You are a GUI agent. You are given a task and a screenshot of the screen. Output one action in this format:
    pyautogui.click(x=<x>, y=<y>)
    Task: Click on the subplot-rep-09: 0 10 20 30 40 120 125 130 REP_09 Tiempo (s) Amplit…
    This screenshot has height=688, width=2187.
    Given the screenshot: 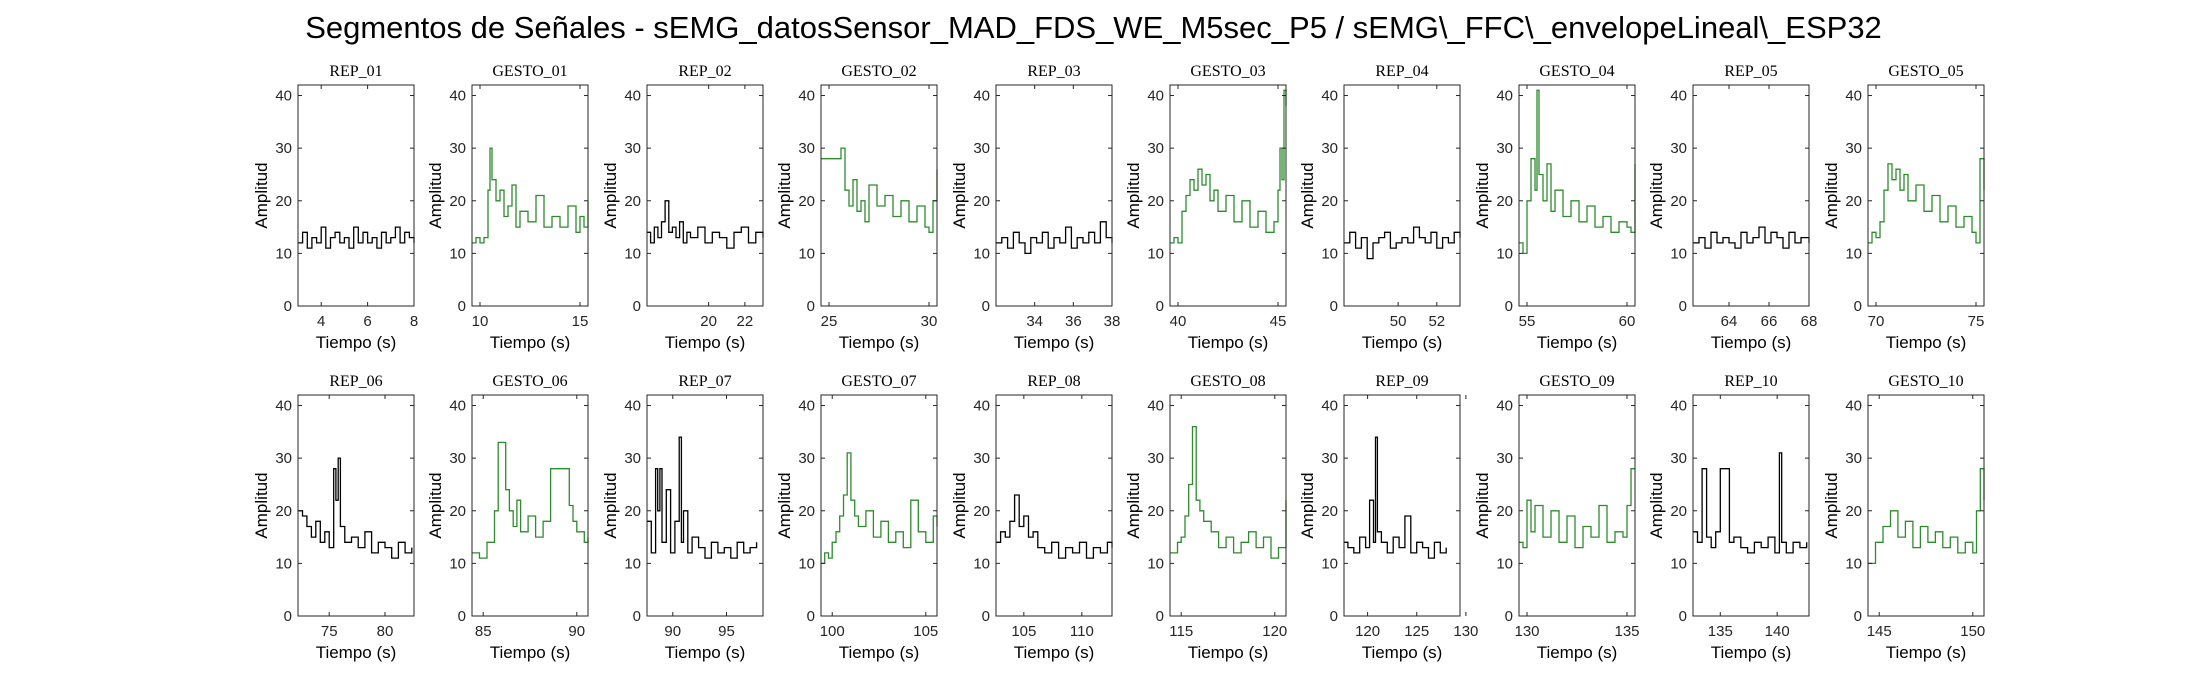 What is the action you would take?
    pyautogui.click(x=1388, y=517)
    